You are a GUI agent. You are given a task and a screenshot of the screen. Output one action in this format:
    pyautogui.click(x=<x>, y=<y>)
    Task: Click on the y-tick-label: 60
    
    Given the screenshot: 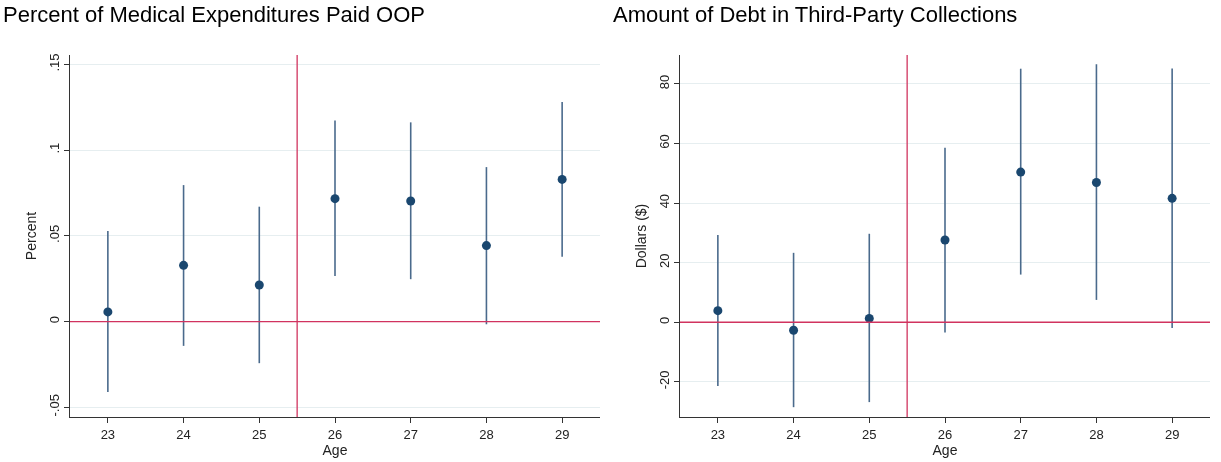 What is the action you would take?
    pyautogui.click(x=664, y=141)
    